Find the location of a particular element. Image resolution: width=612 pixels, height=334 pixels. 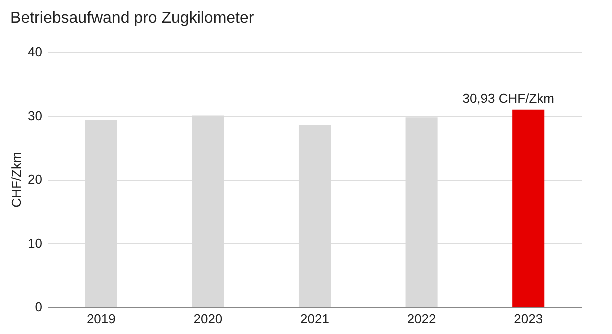

x-tick-label: 2019 is located at coordinates (101, 319).